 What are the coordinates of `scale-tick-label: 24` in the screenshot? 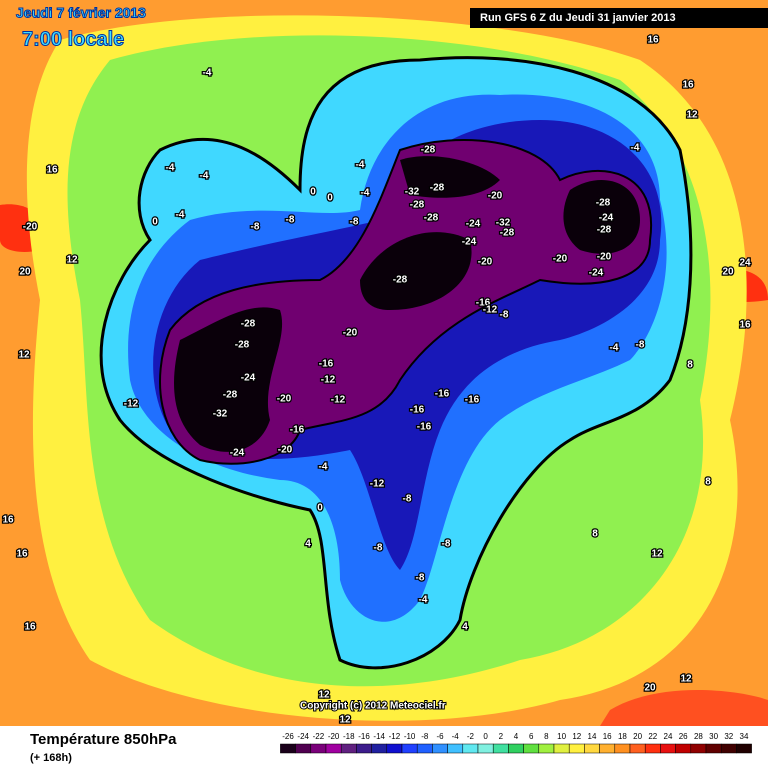 It's located at (668, 736).